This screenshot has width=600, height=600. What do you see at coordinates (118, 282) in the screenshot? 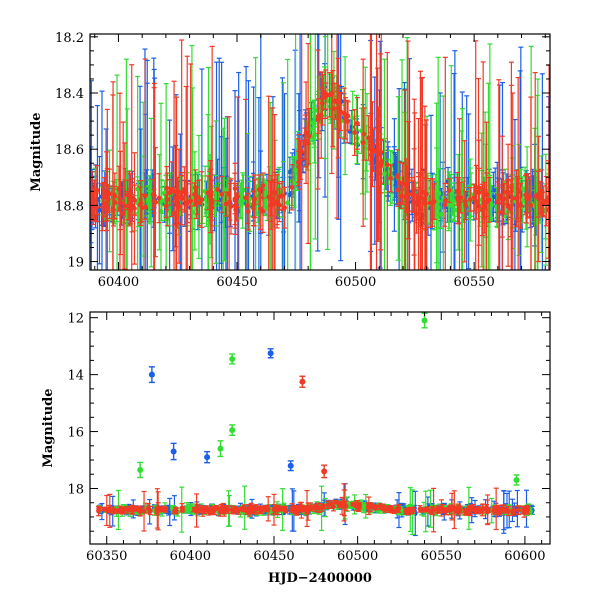
I see `x-tick-label: 60400` at bounding box center [118, 282].